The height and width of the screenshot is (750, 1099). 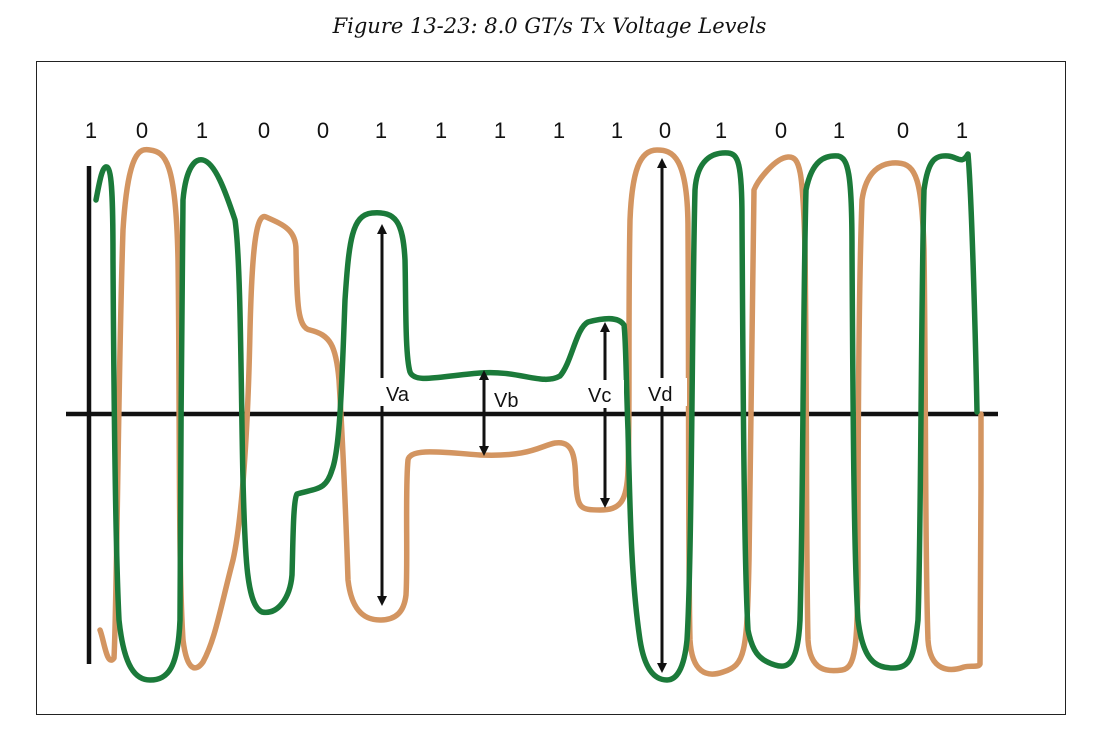 I want to click on vc-label: Vc, so click(x=599, y=396).